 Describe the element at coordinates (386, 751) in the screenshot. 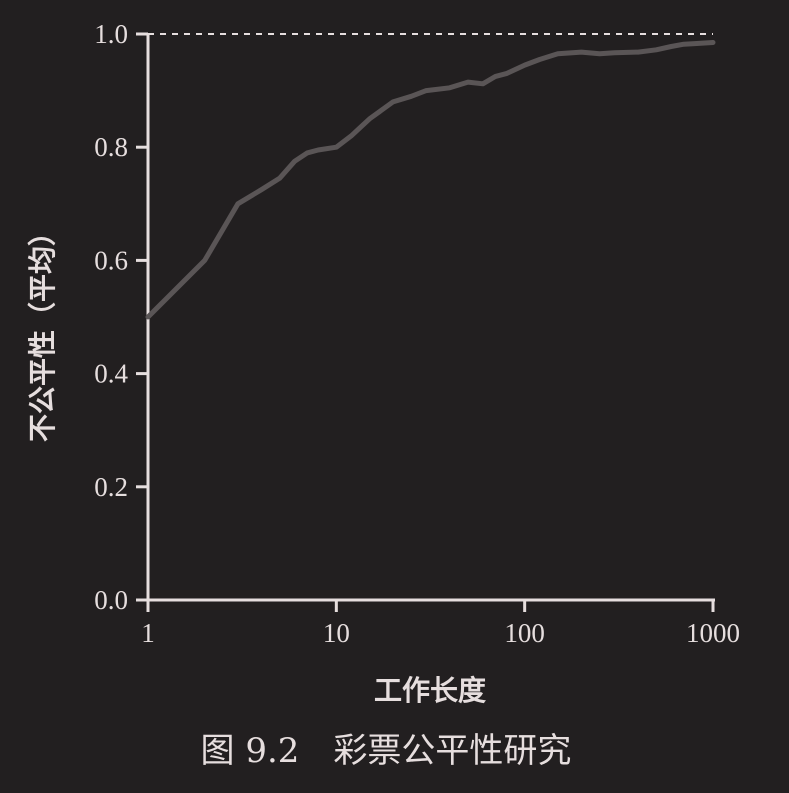

I see `figure-caption: 图 9.2 彩票公平性研究` at that location.